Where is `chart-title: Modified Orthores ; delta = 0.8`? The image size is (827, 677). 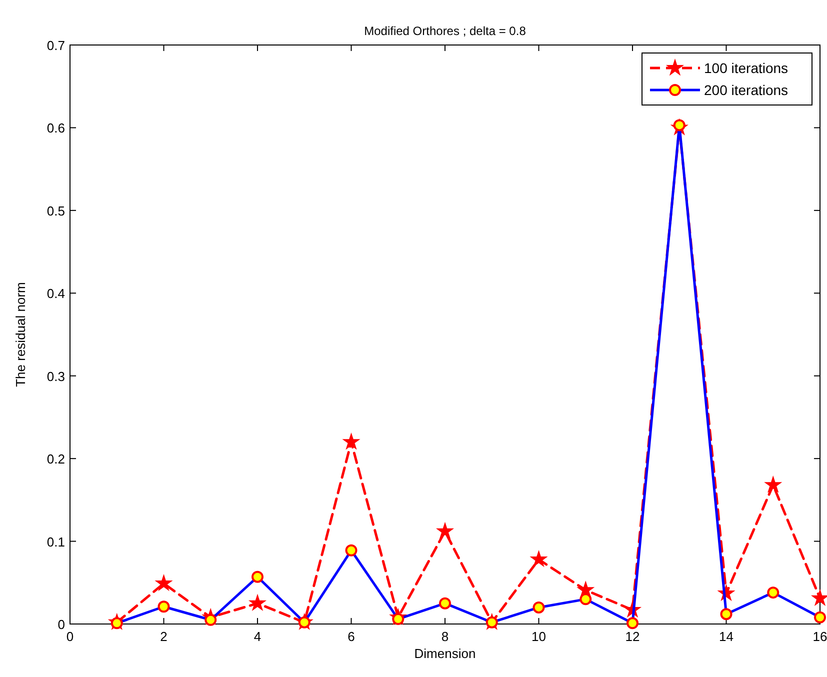
chart-title: Modified Orthores ; delta = 0.8 is located at coordinates (445, 31).